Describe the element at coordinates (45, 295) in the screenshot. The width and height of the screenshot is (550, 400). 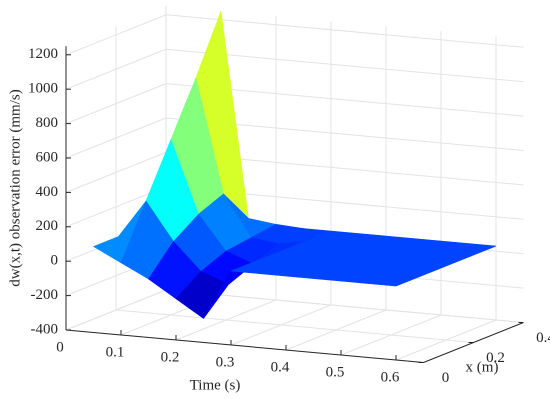
I see `z-tick-label: -200` at that location.